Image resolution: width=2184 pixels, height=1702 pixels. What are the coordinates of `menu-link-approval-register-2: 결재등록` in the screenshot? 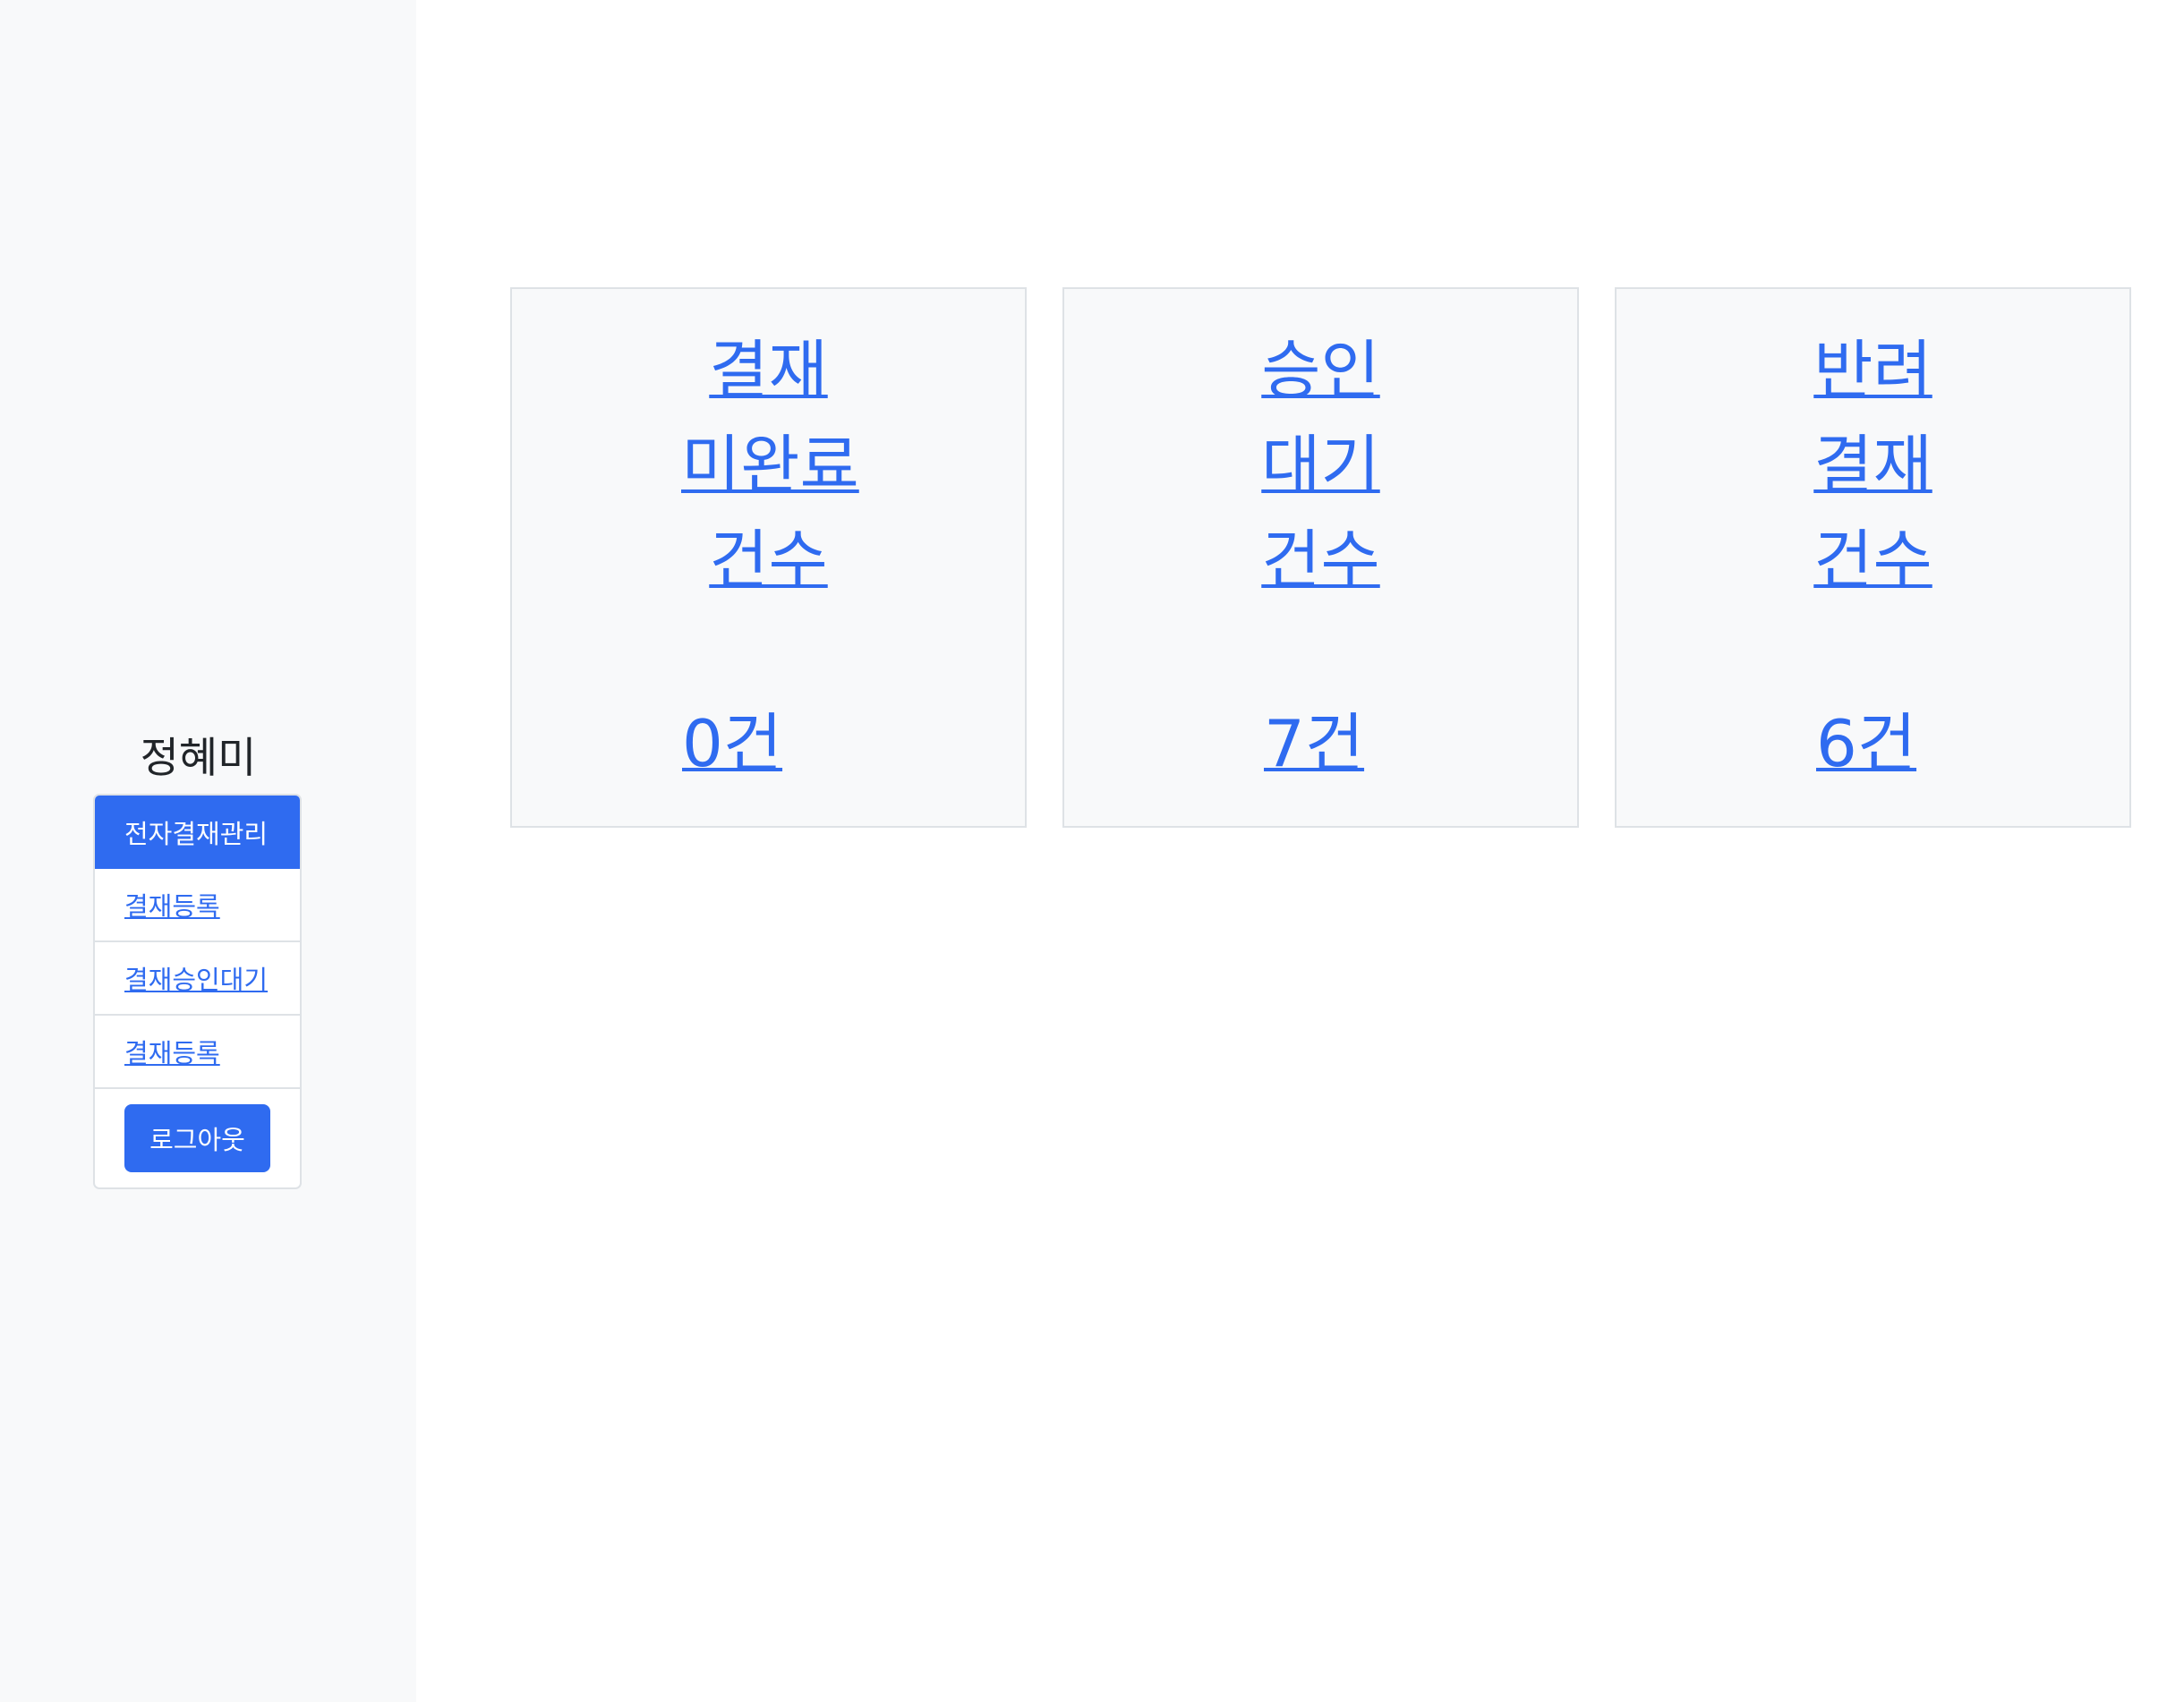 It's located at (172, 1053).